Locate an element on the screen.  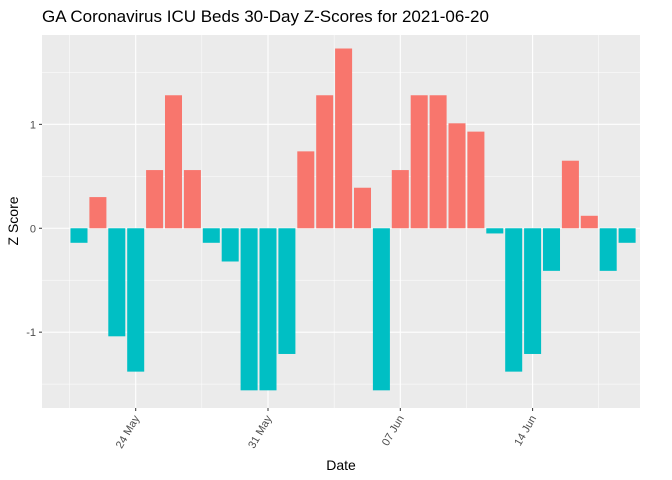
x-tick-label: 14 Jun is located at coordinates (525, 431).